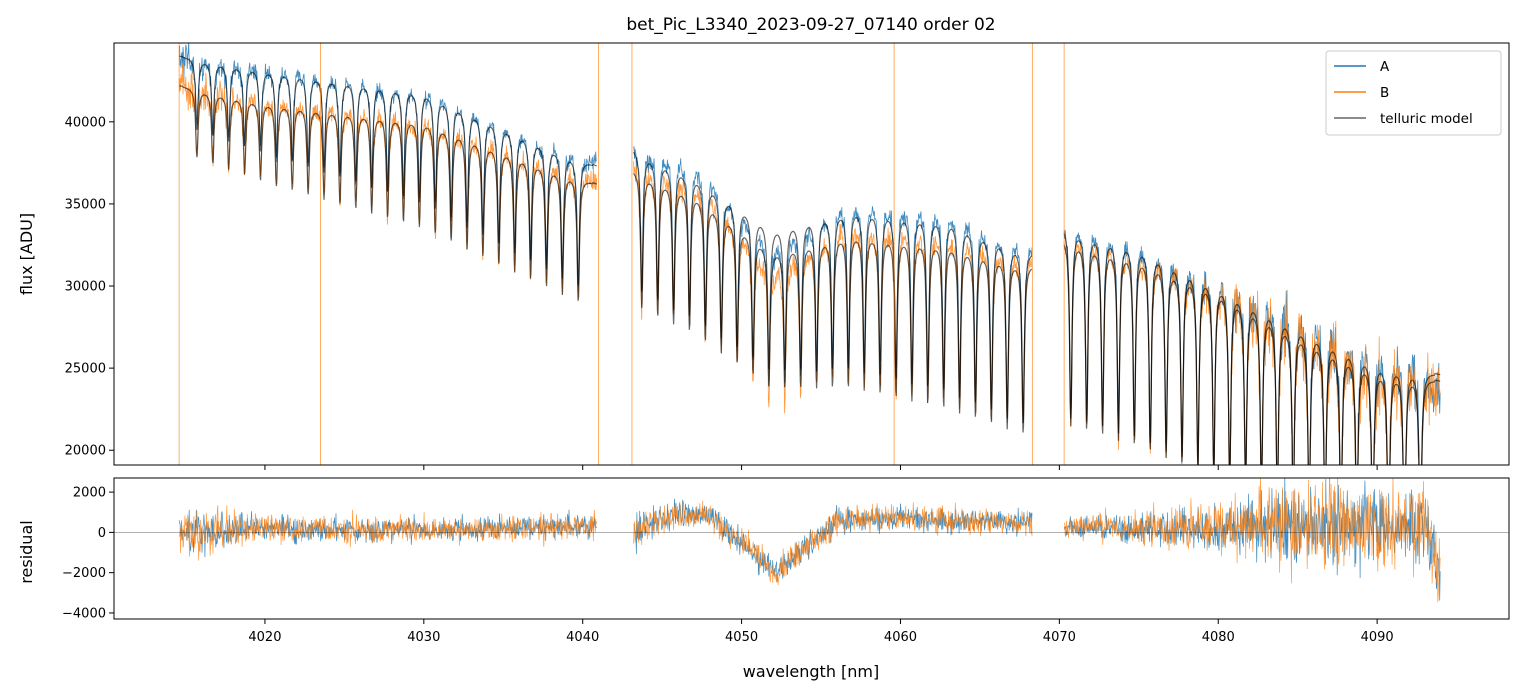  I want to click on main-y-tick-label: 35000, so click(85, 204).